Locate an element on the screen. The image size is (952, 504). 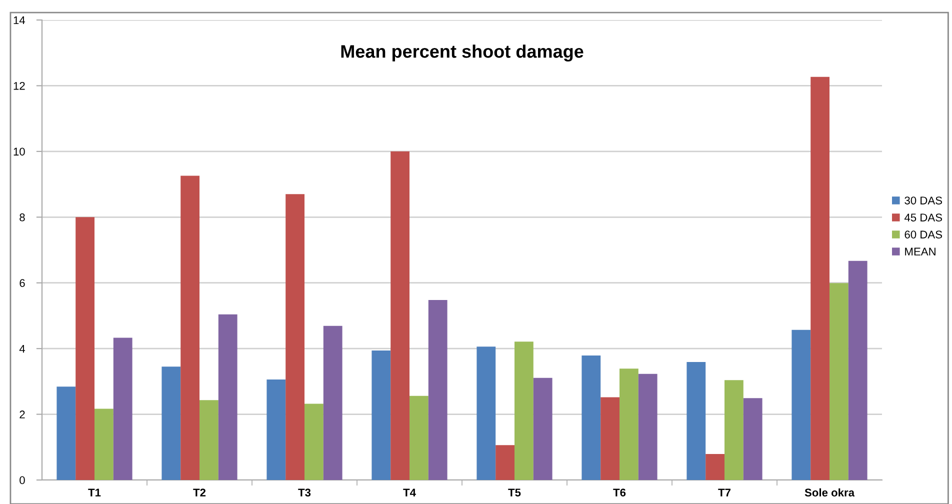
legend-label: 30 DAS is located at coordinates (923, 200).